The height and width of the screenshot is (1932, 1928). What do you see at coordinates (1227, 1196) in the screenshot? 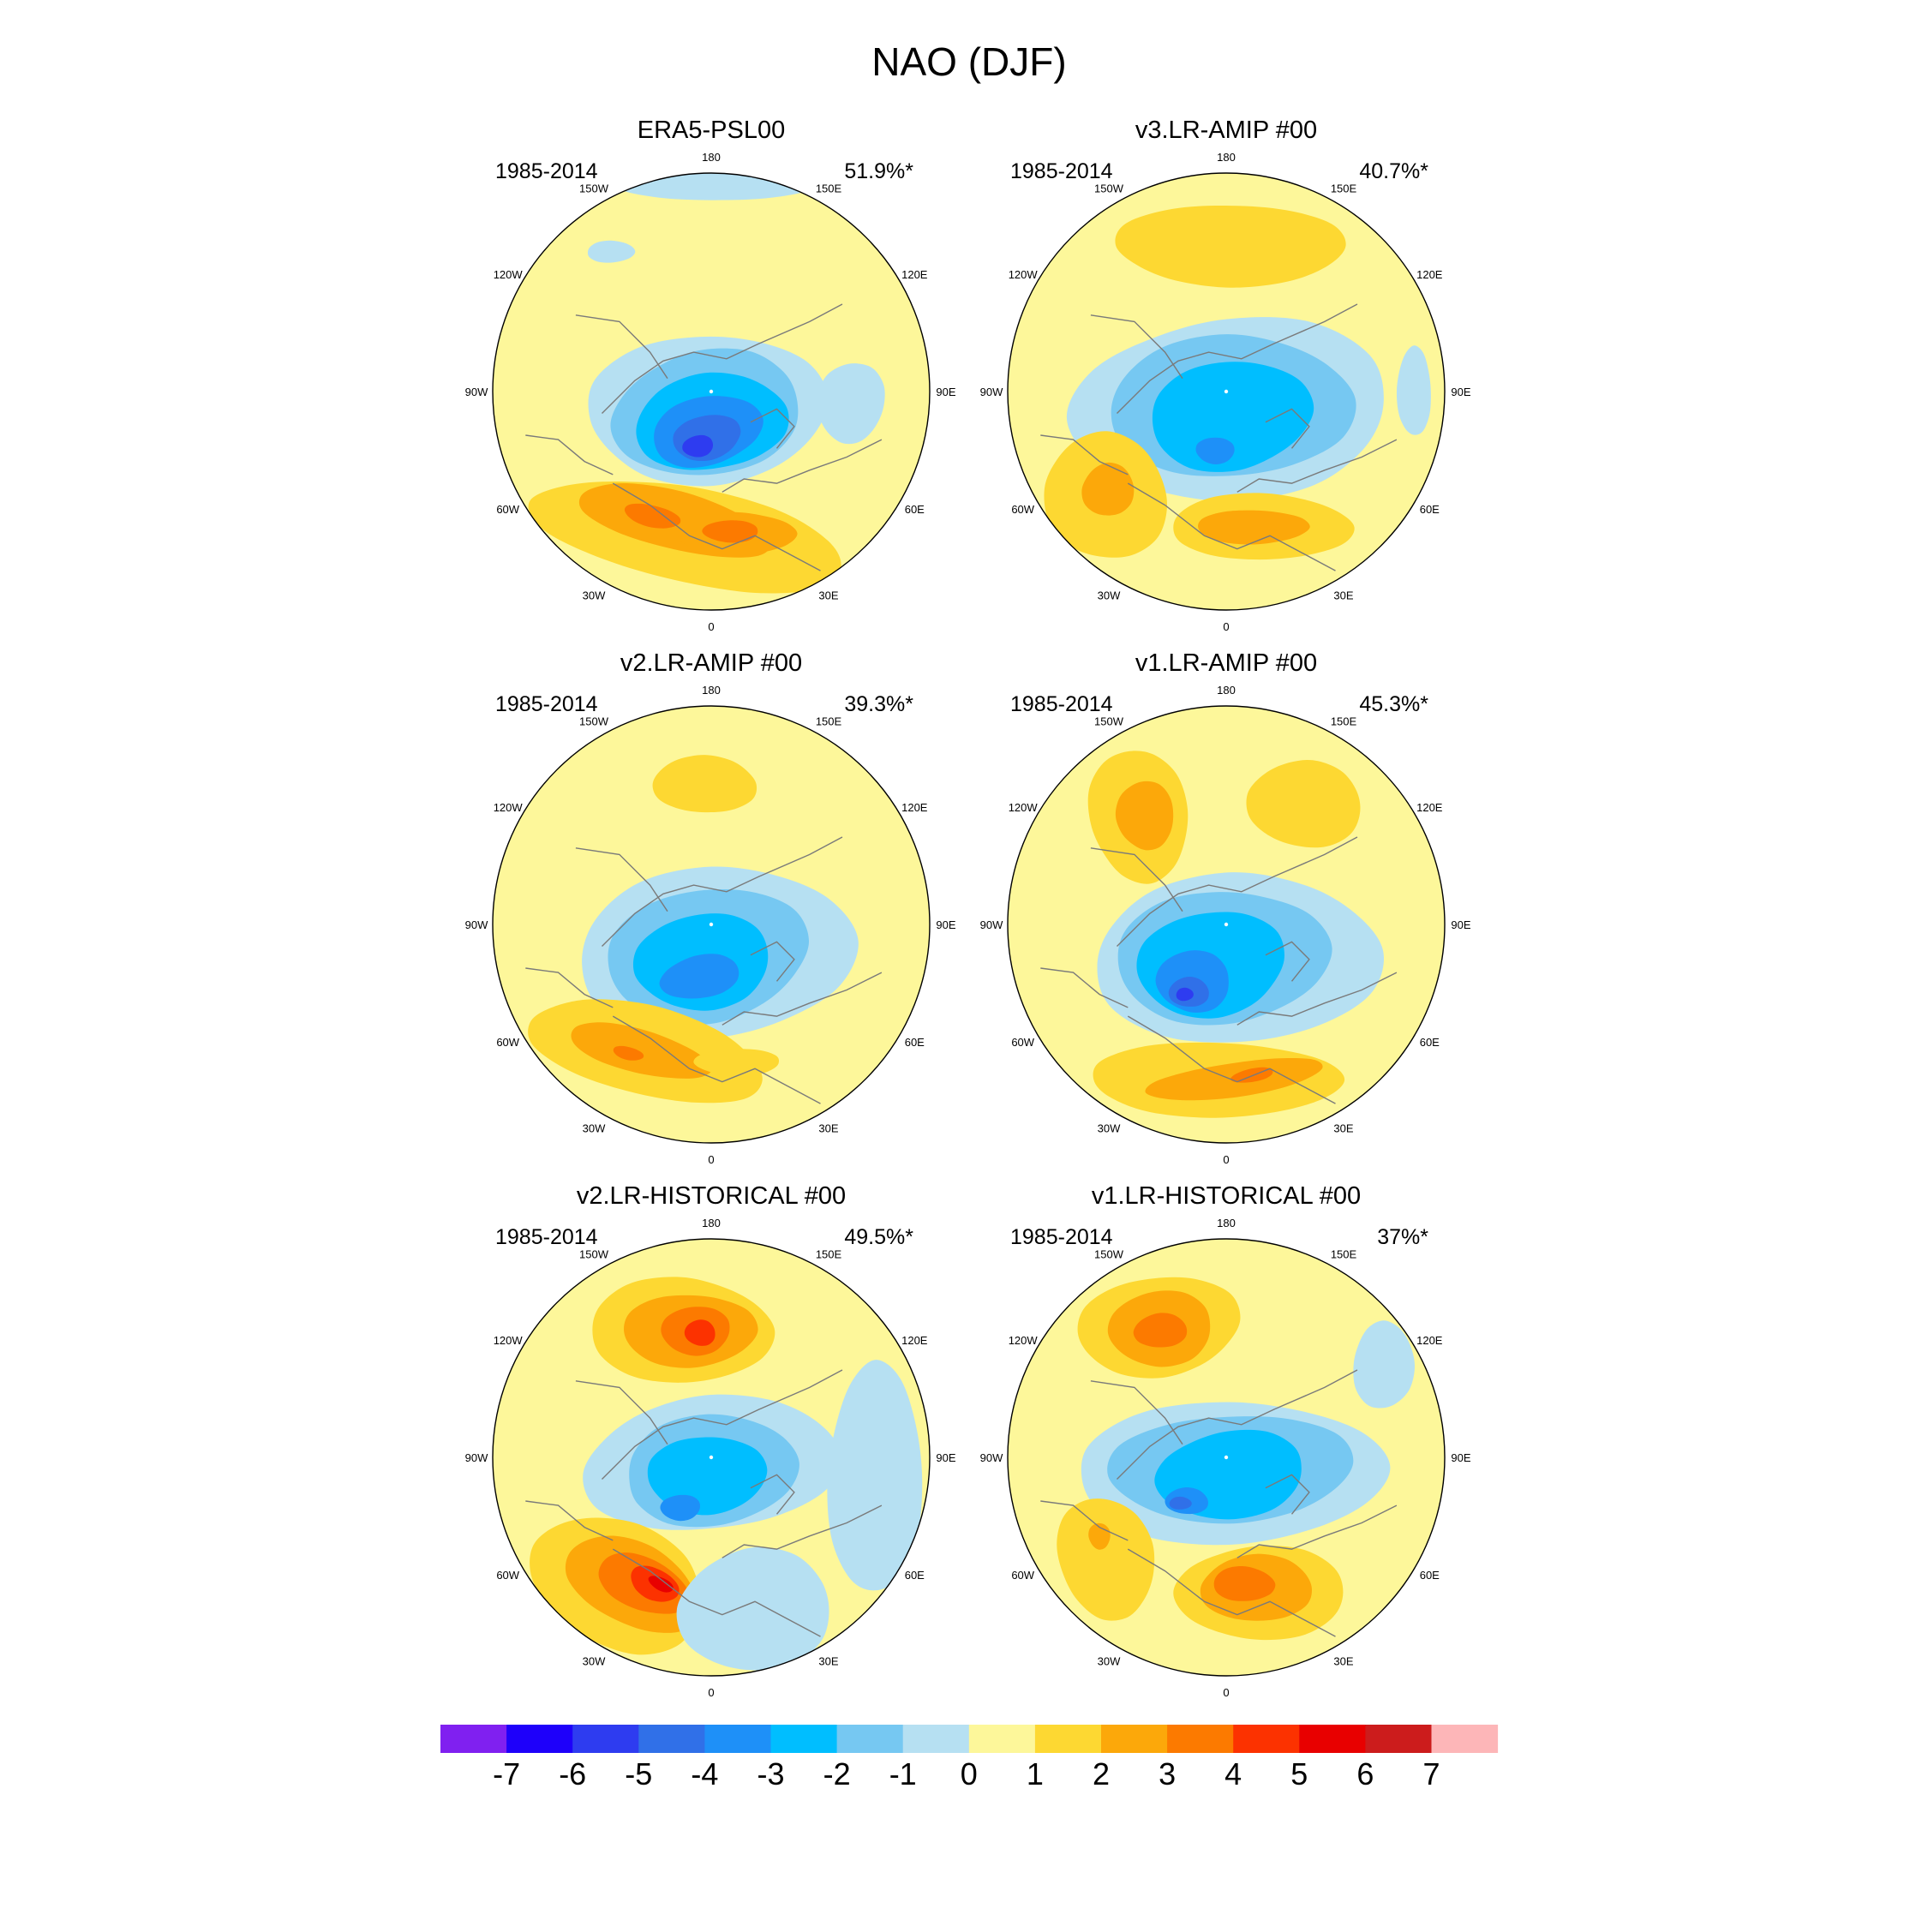
I see `panel-title: v1.LR-HISTORICAL #00` at bounding box center [1227, 1196].